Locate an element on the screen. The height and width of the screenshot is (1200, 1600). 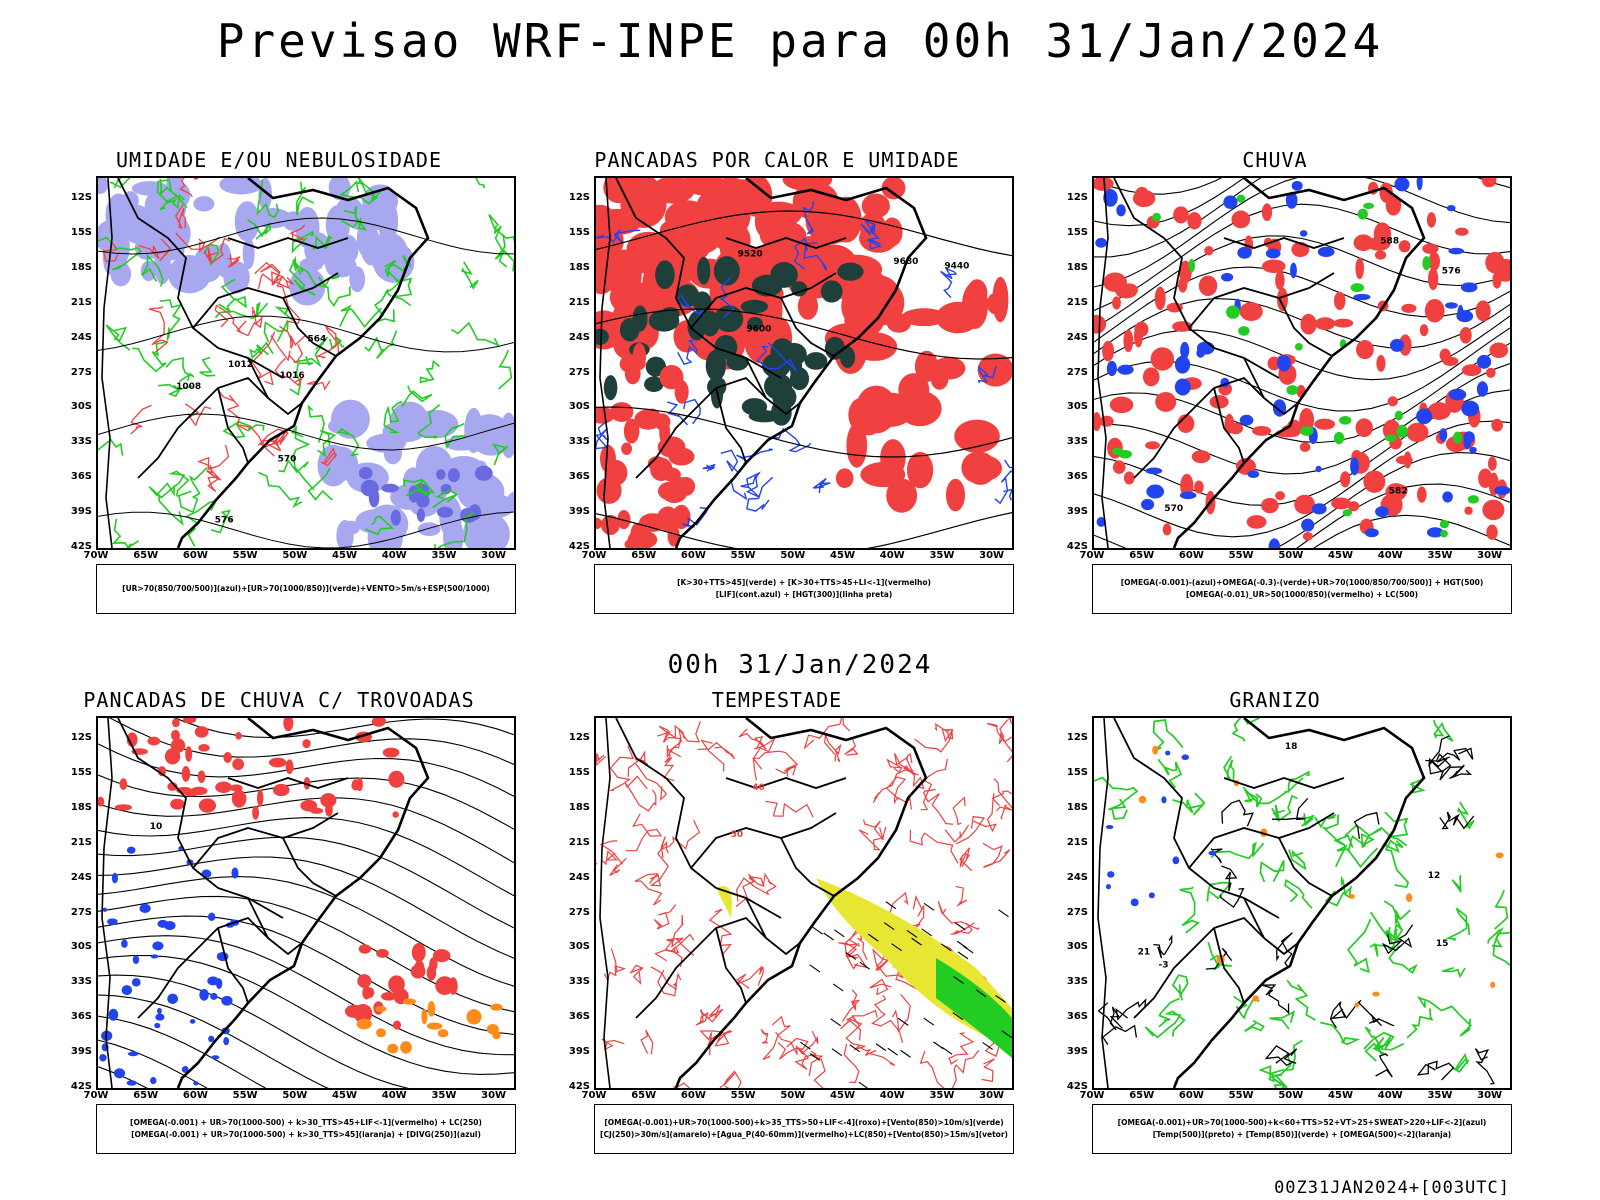
convection-area is located at coordinates (431, 1008).